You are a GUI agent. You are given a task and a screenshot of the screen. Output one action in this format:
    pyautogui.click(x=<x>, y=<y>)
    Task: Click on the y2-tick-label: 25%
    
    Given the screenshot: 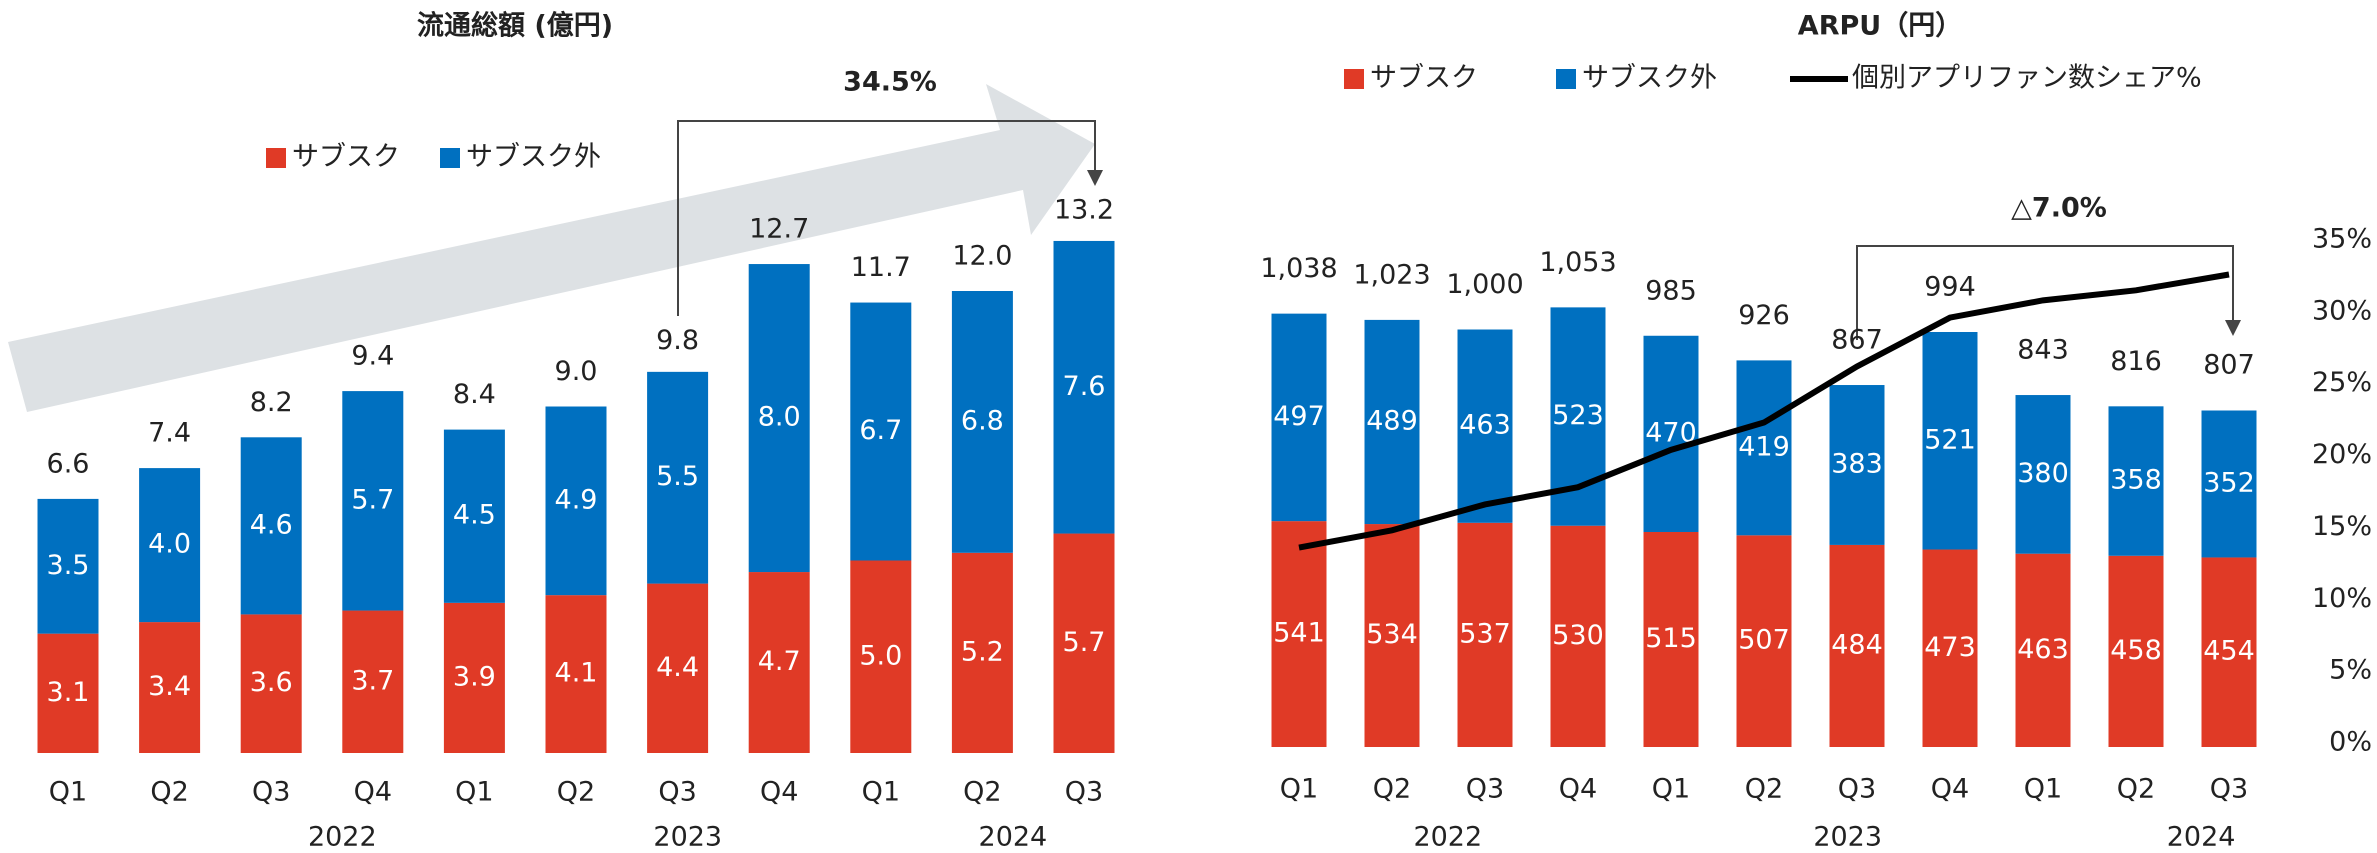 What is the action you would take?
    pyautogui.click(x=2342, y=382)
    